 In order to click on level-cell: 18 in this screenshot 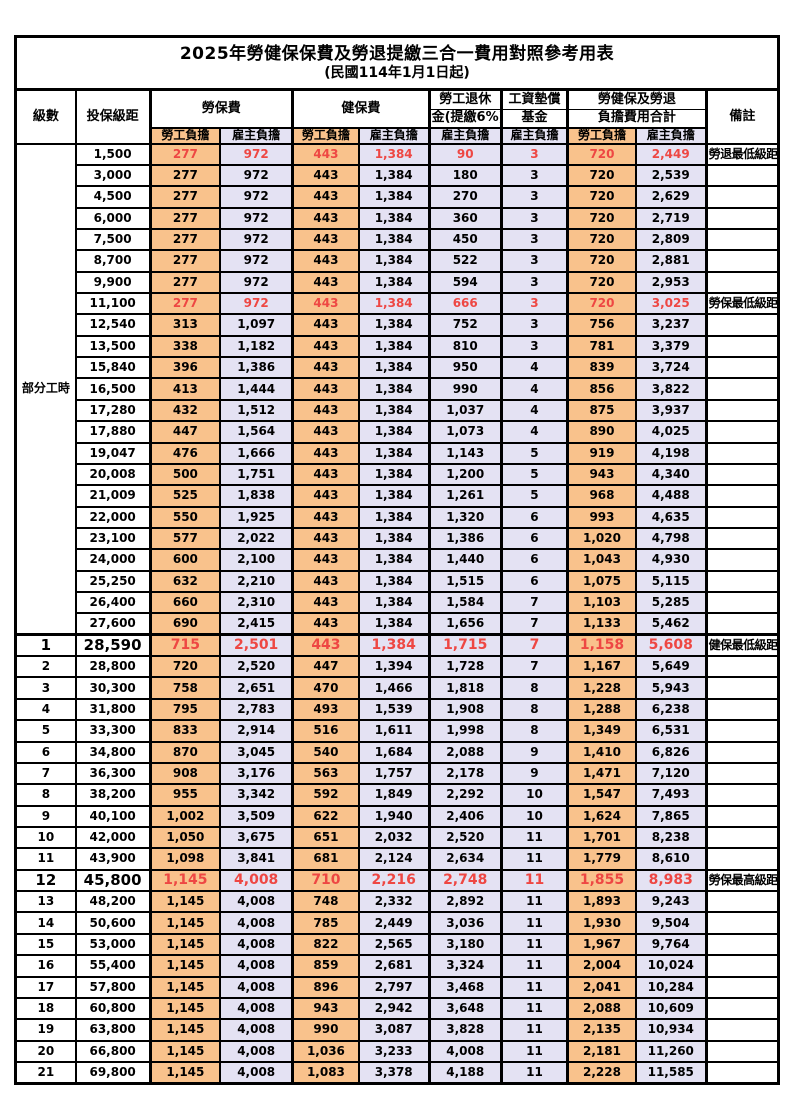, I will do `click(45, 1008)`.